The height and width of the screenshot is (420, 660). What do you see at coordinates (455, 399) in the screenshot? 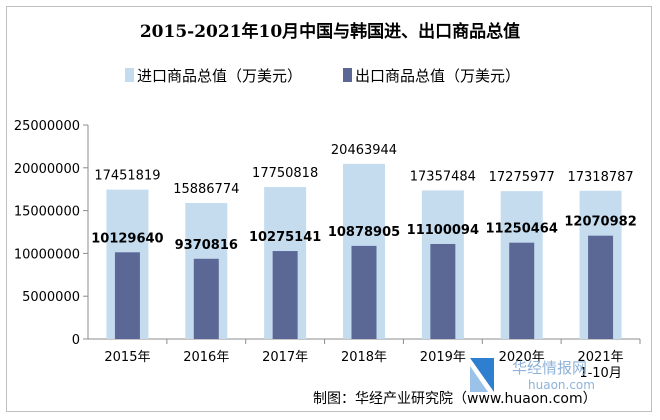
I see `source-credit: 制图：华经产业研究院（www.huaon.com）` at bounding box center [455, 399].